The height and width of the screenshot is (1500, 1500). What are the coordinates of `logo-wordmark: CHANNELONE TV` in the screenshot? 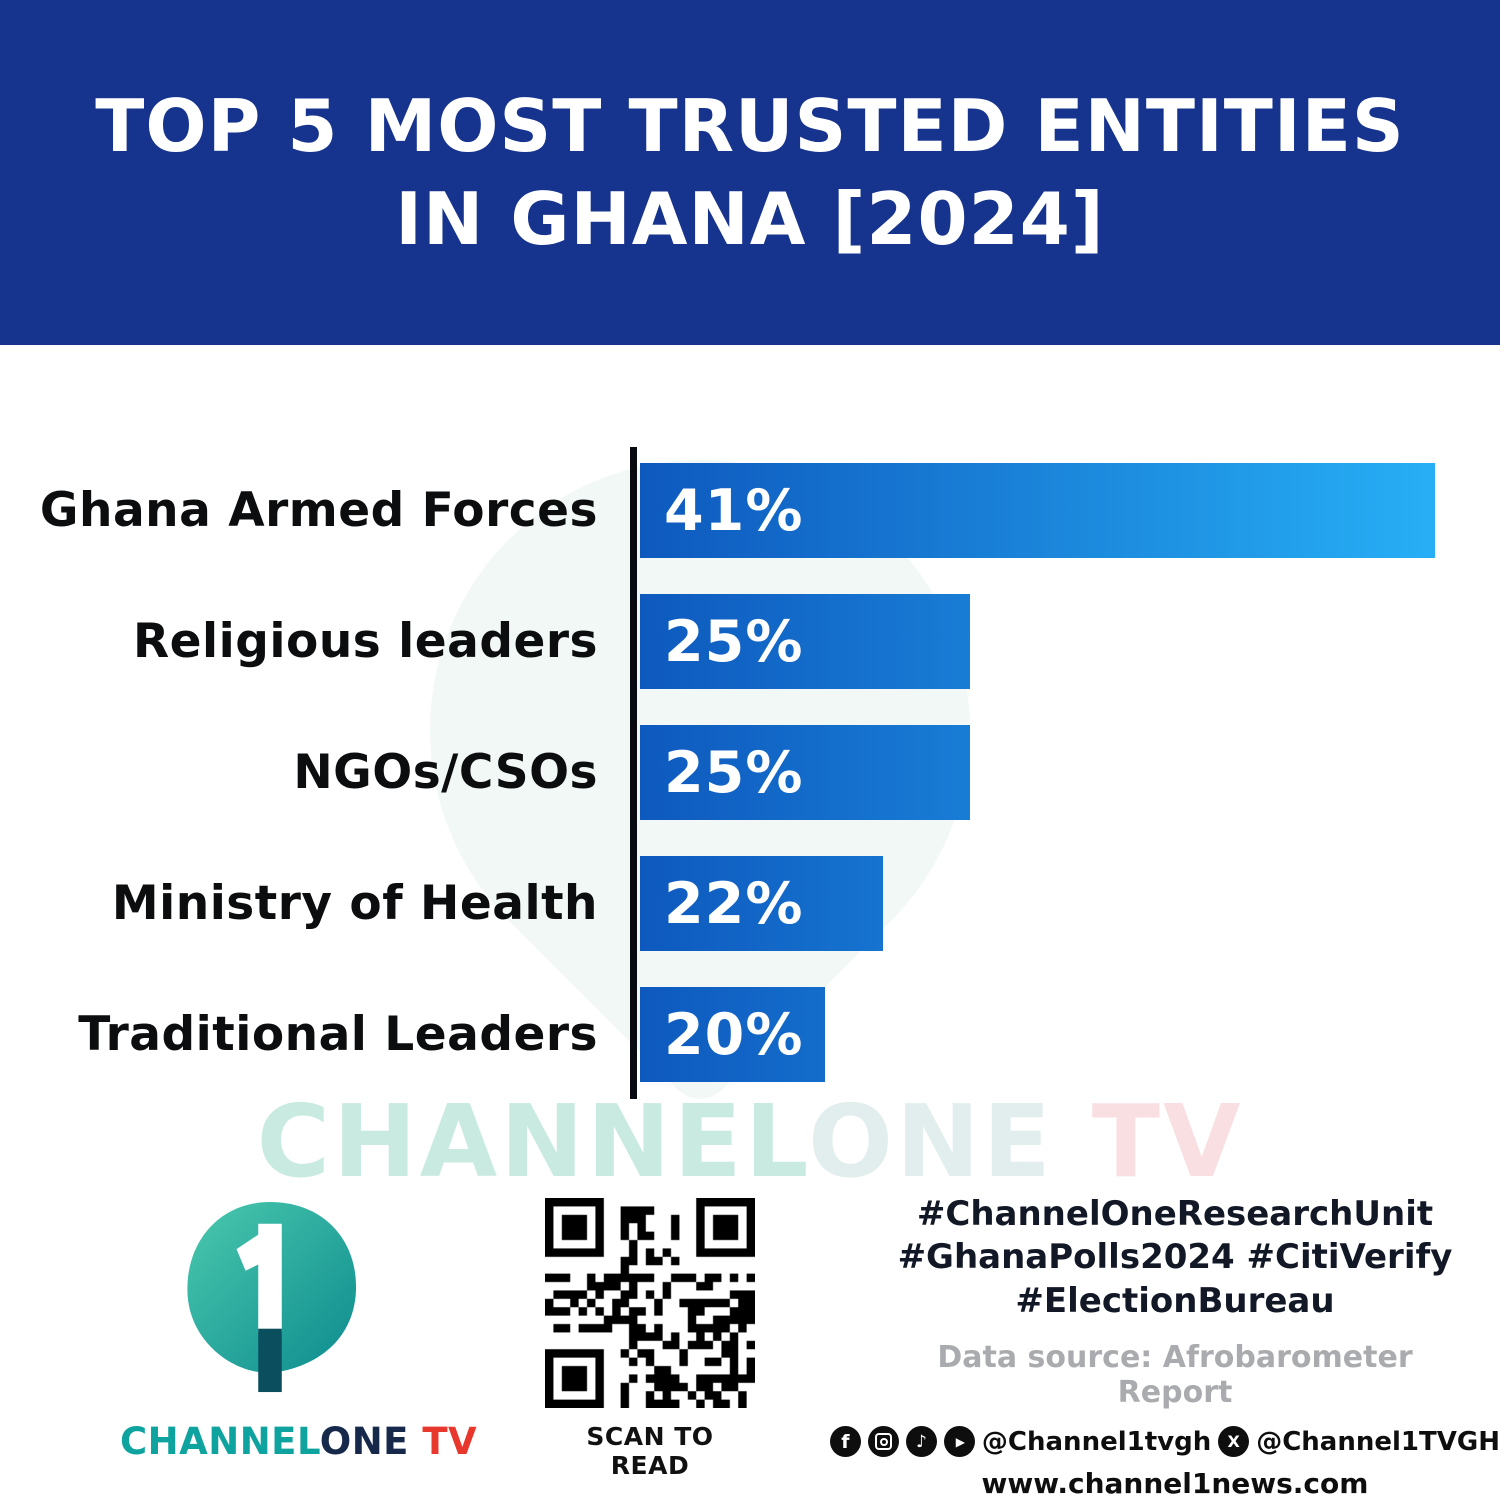 It's located at (298, 1441).